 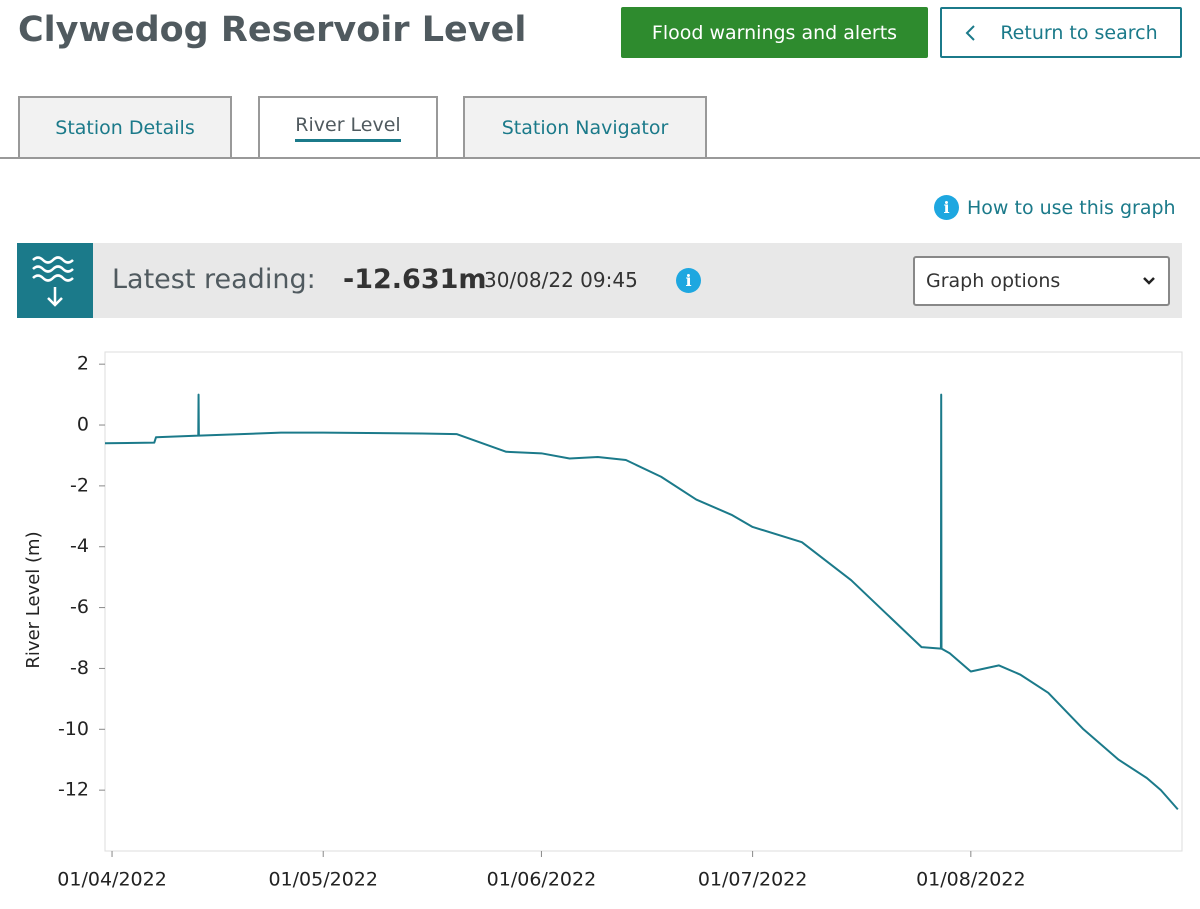 I want to click on tab: River Level, so click(x=348, y=127).